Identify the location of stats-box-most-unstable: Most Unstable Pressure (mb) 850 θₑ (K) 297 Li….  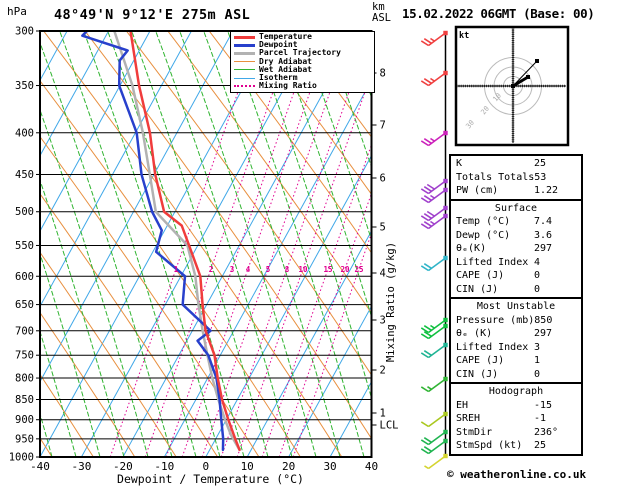
(516, 340).